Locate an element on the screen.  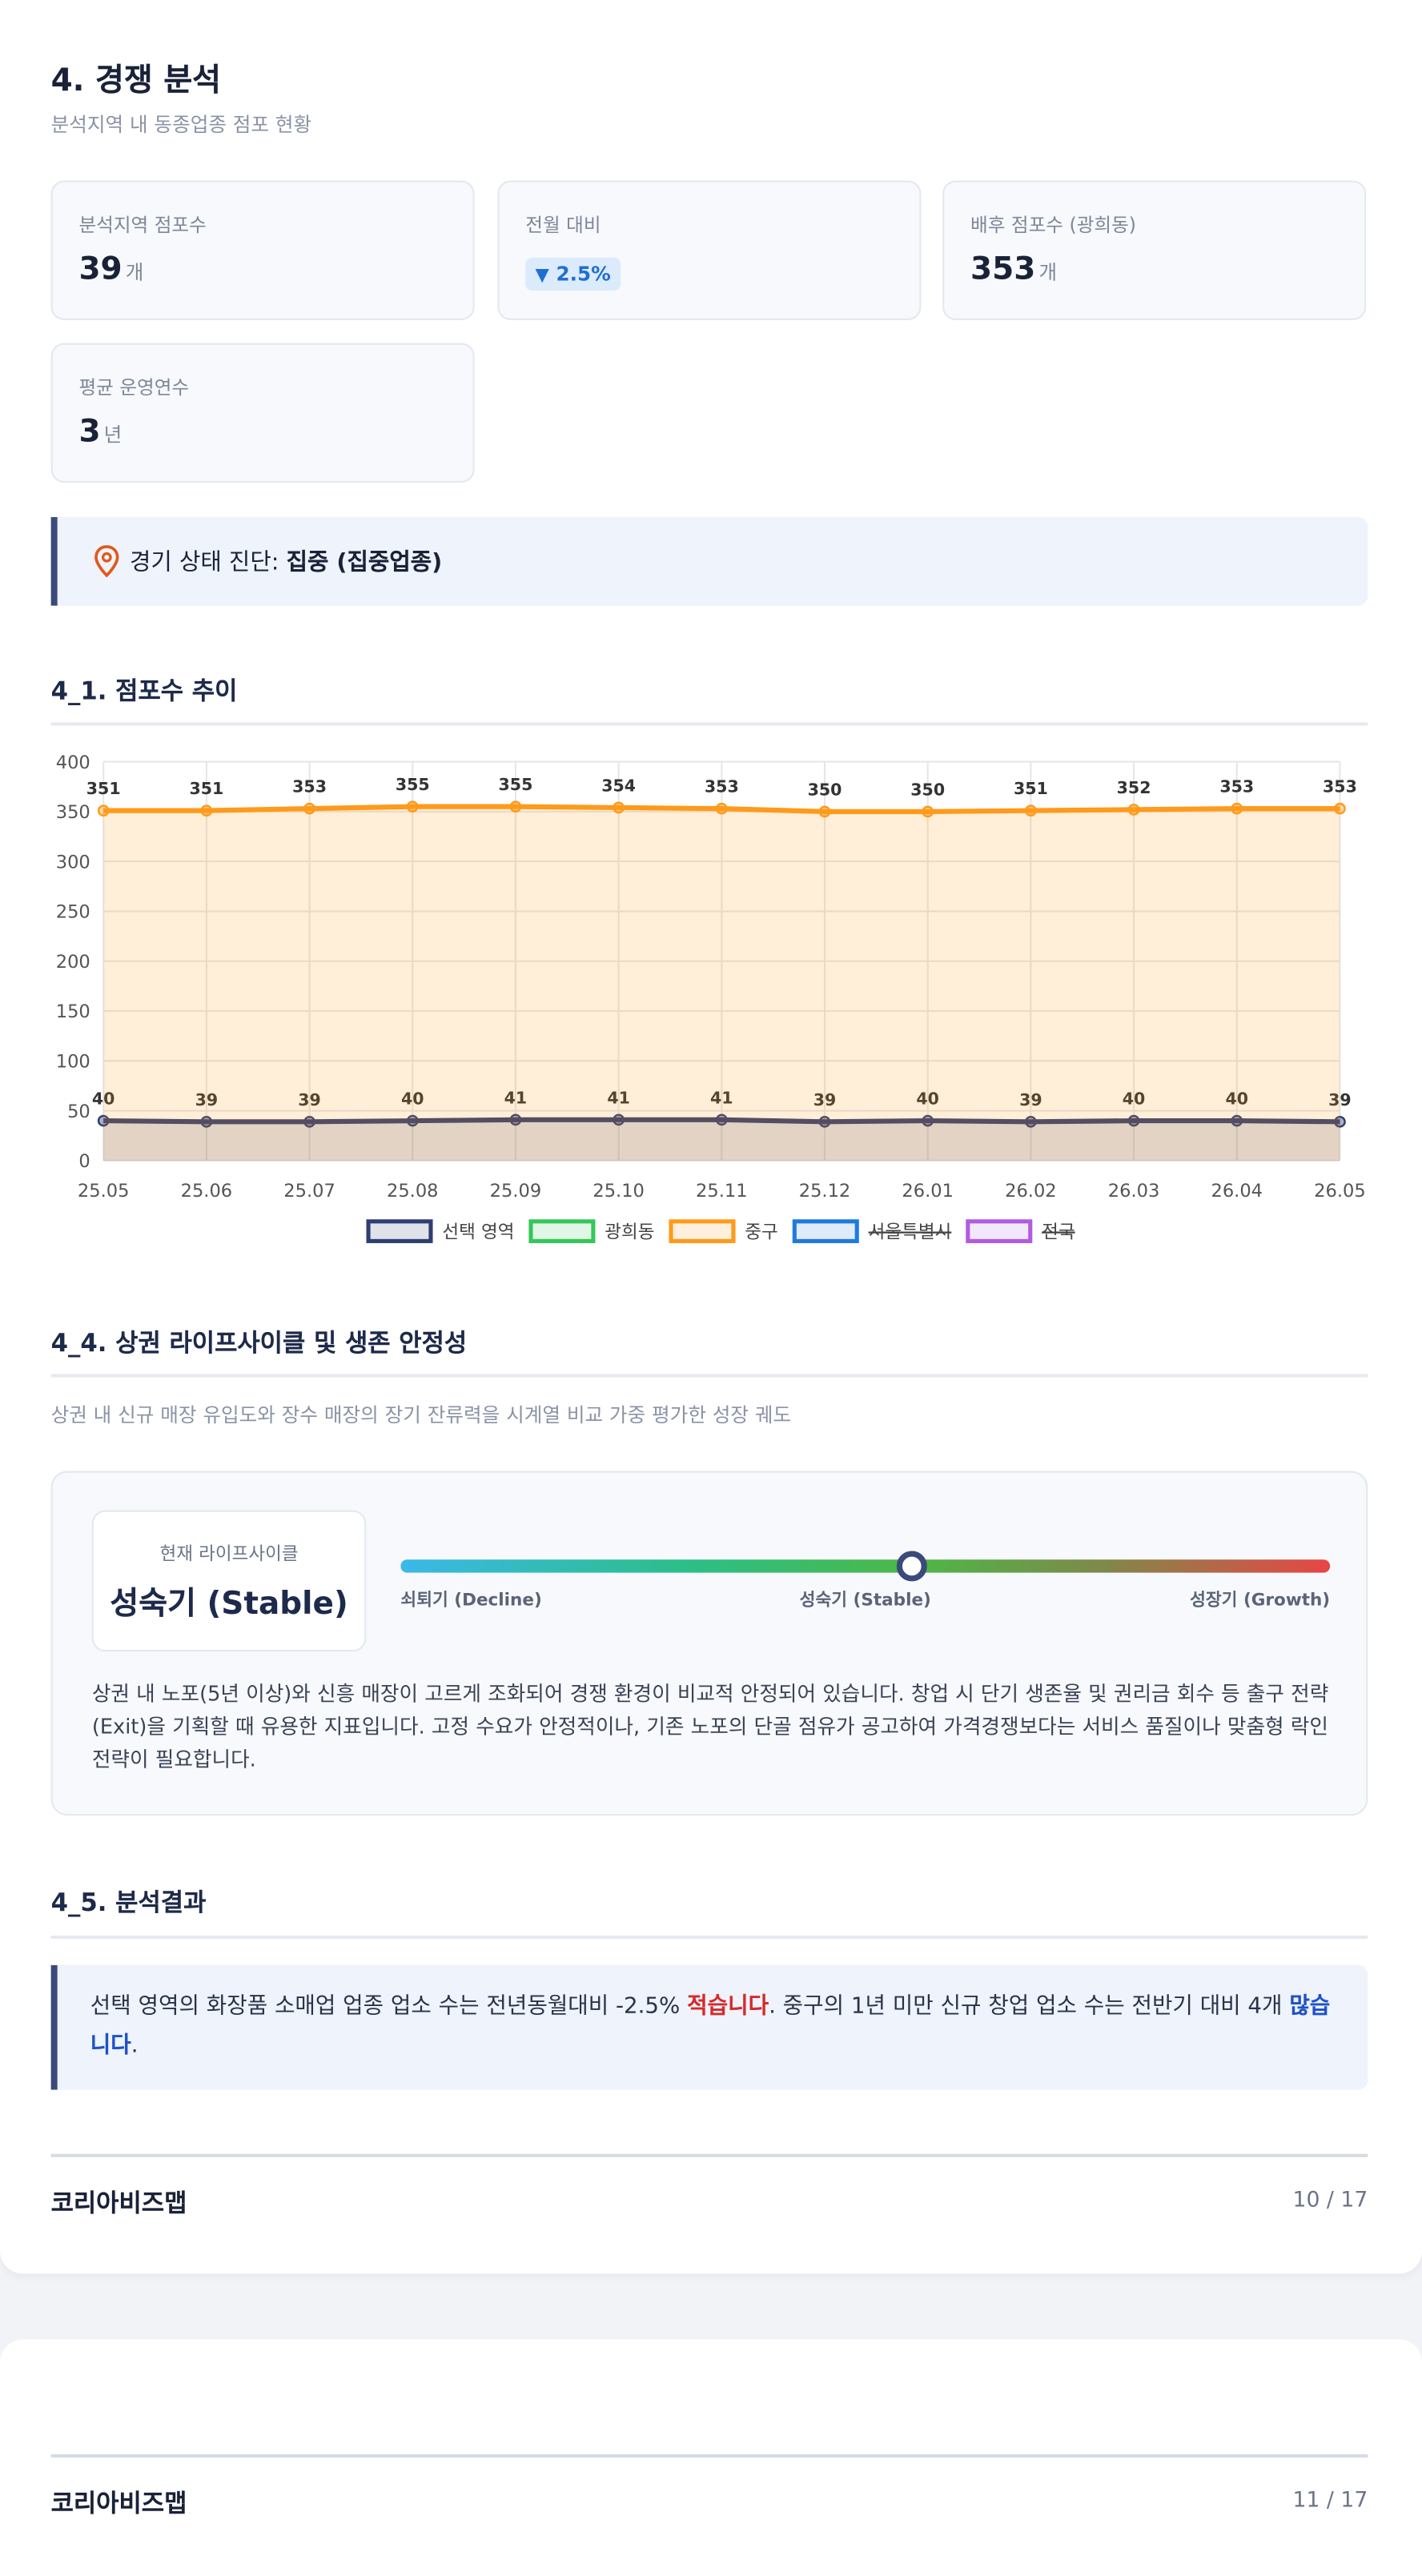
x-tick-label: 25.10 is located at coordinates (618, 1191).